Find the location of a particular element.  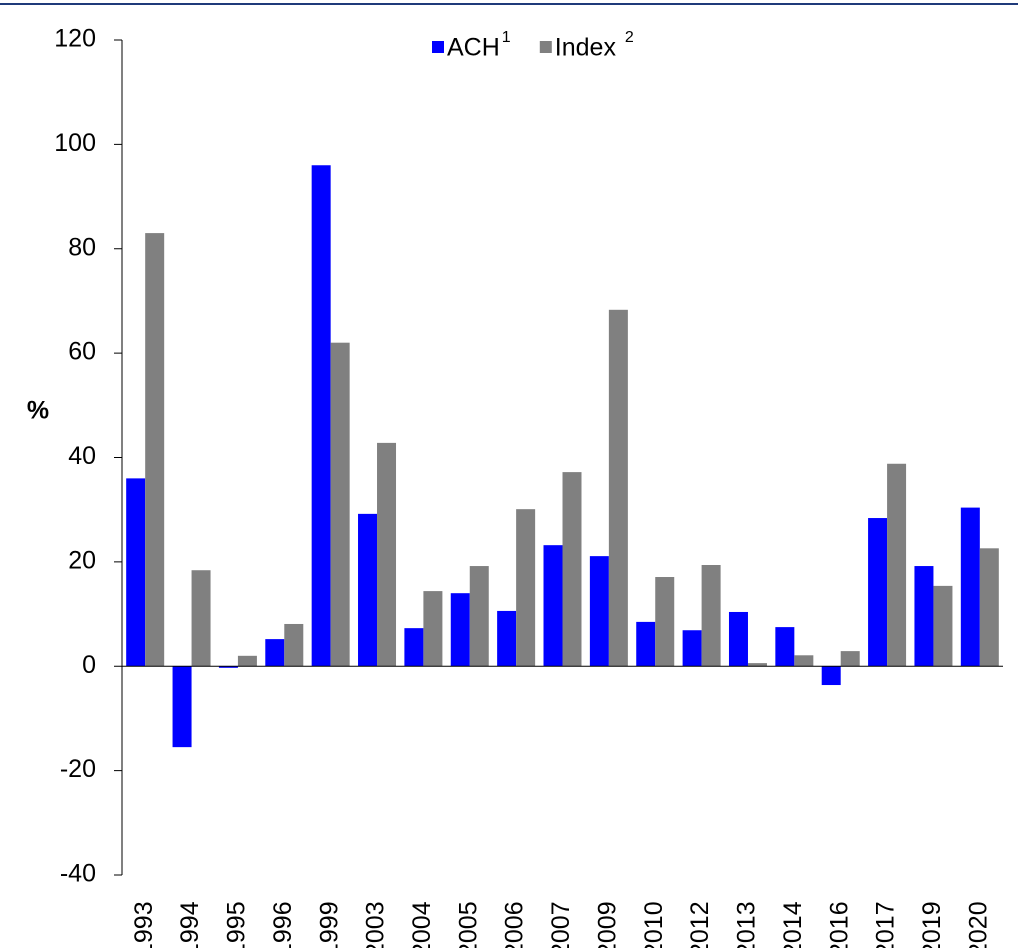

y-tick-label: -20 is located at coordinates (78, 769).